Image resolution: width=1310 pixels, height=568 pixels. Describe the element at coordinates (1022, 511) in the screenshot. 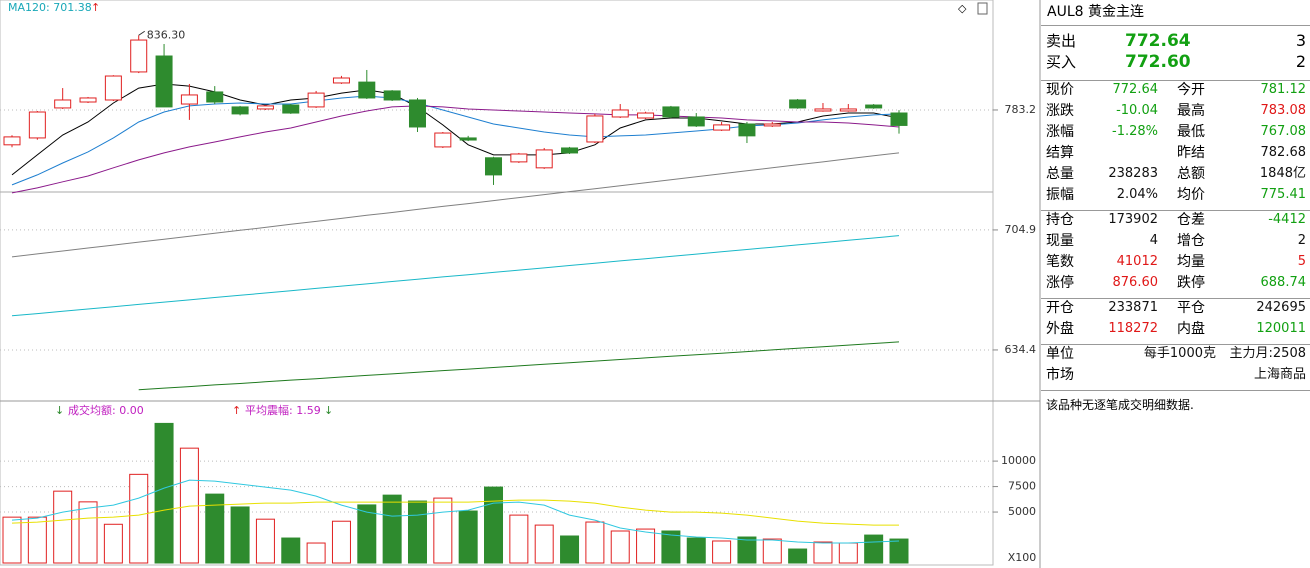

I see `y-tick-label: 5000` at that location.